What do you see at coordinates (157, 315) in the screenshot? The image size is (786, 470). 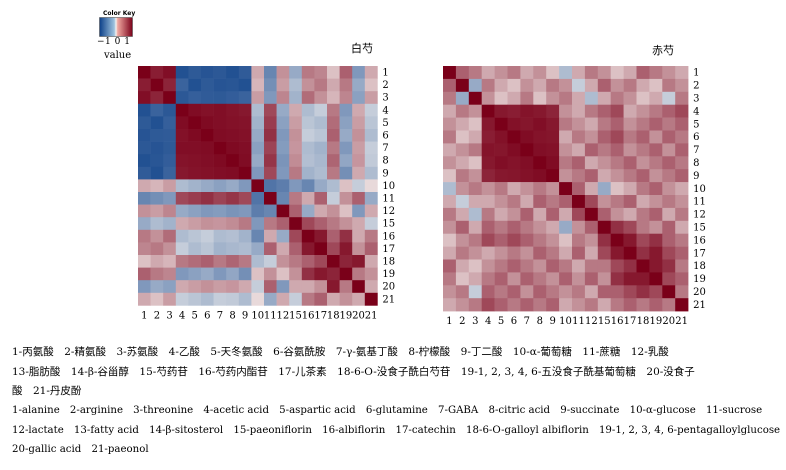 I see `col-label: 2` at bounding box center [157, 315].